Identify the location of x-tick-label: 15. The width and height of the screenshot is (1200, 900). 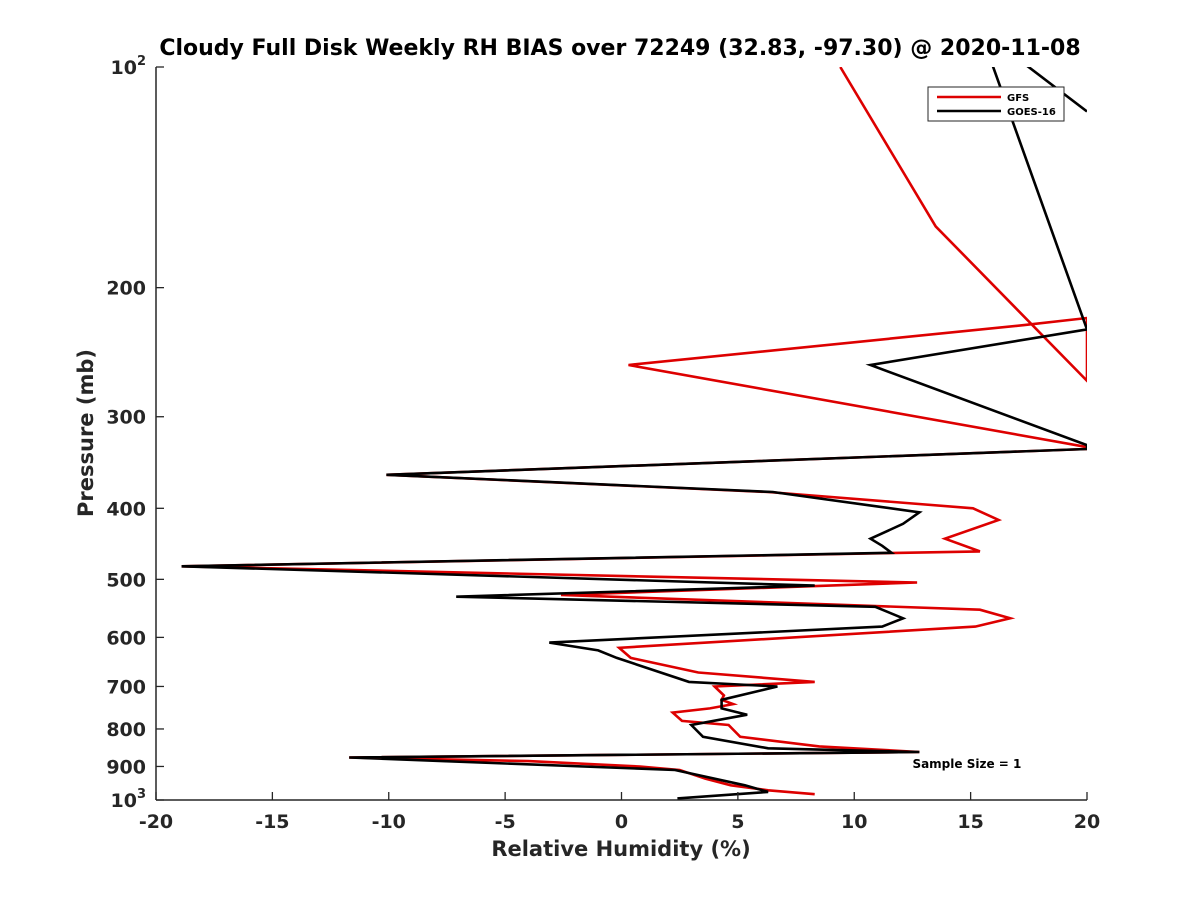
(970, 822).